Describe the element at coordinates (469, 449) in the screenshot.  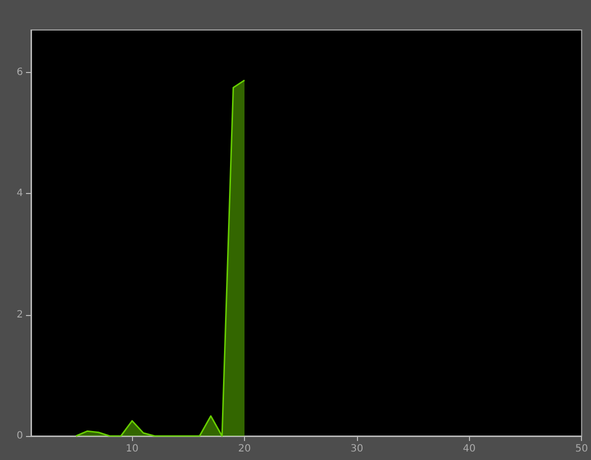
I see `x-tick-label: 40` at that location.